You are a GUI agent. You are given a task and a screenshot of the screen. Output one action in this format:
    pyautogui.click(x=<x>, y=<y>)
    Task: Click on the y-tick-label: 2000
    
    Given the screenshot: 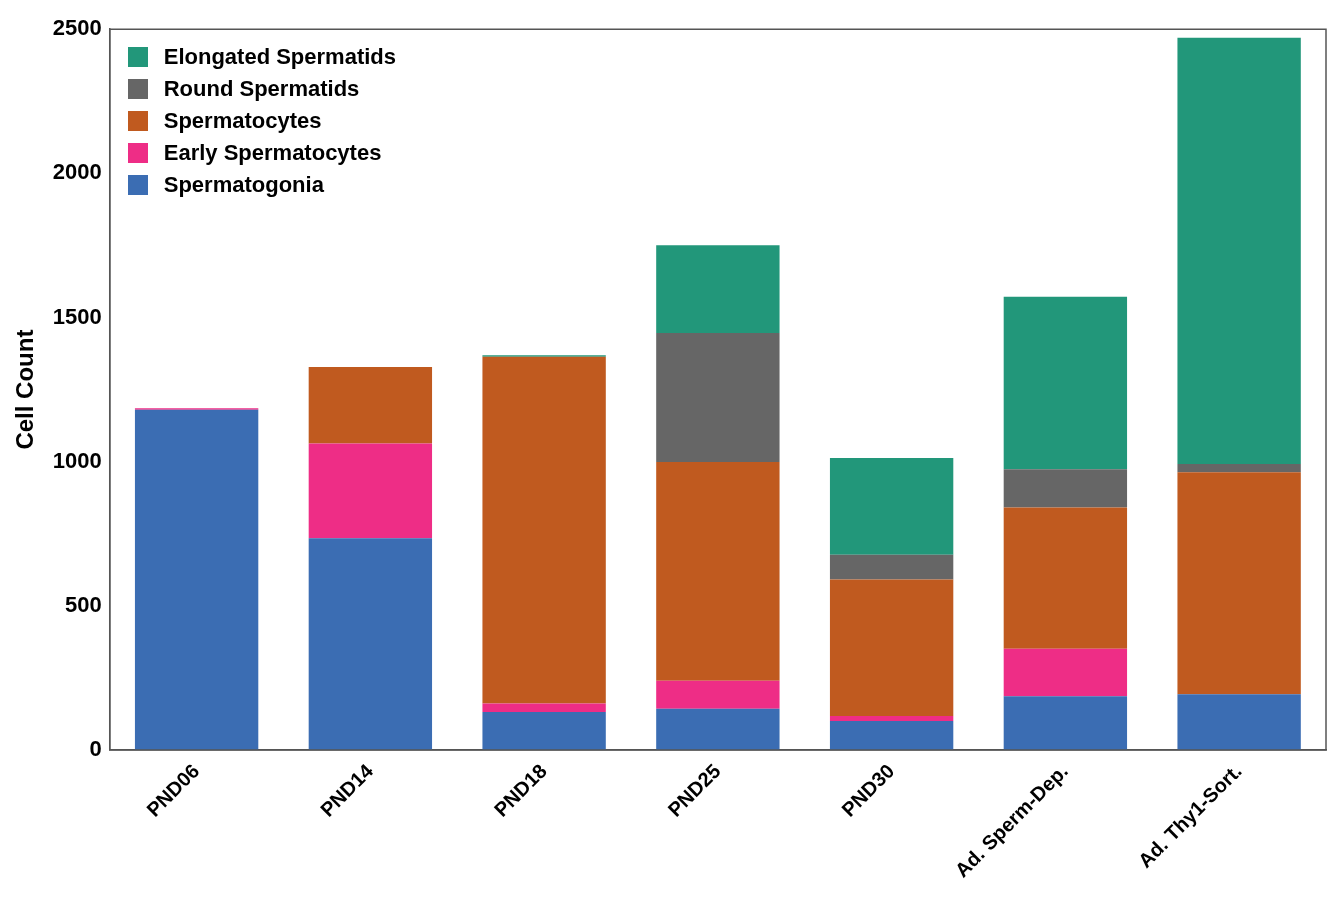 What is the action you would take?
    pyautogui.click(x=77, y=172)
    